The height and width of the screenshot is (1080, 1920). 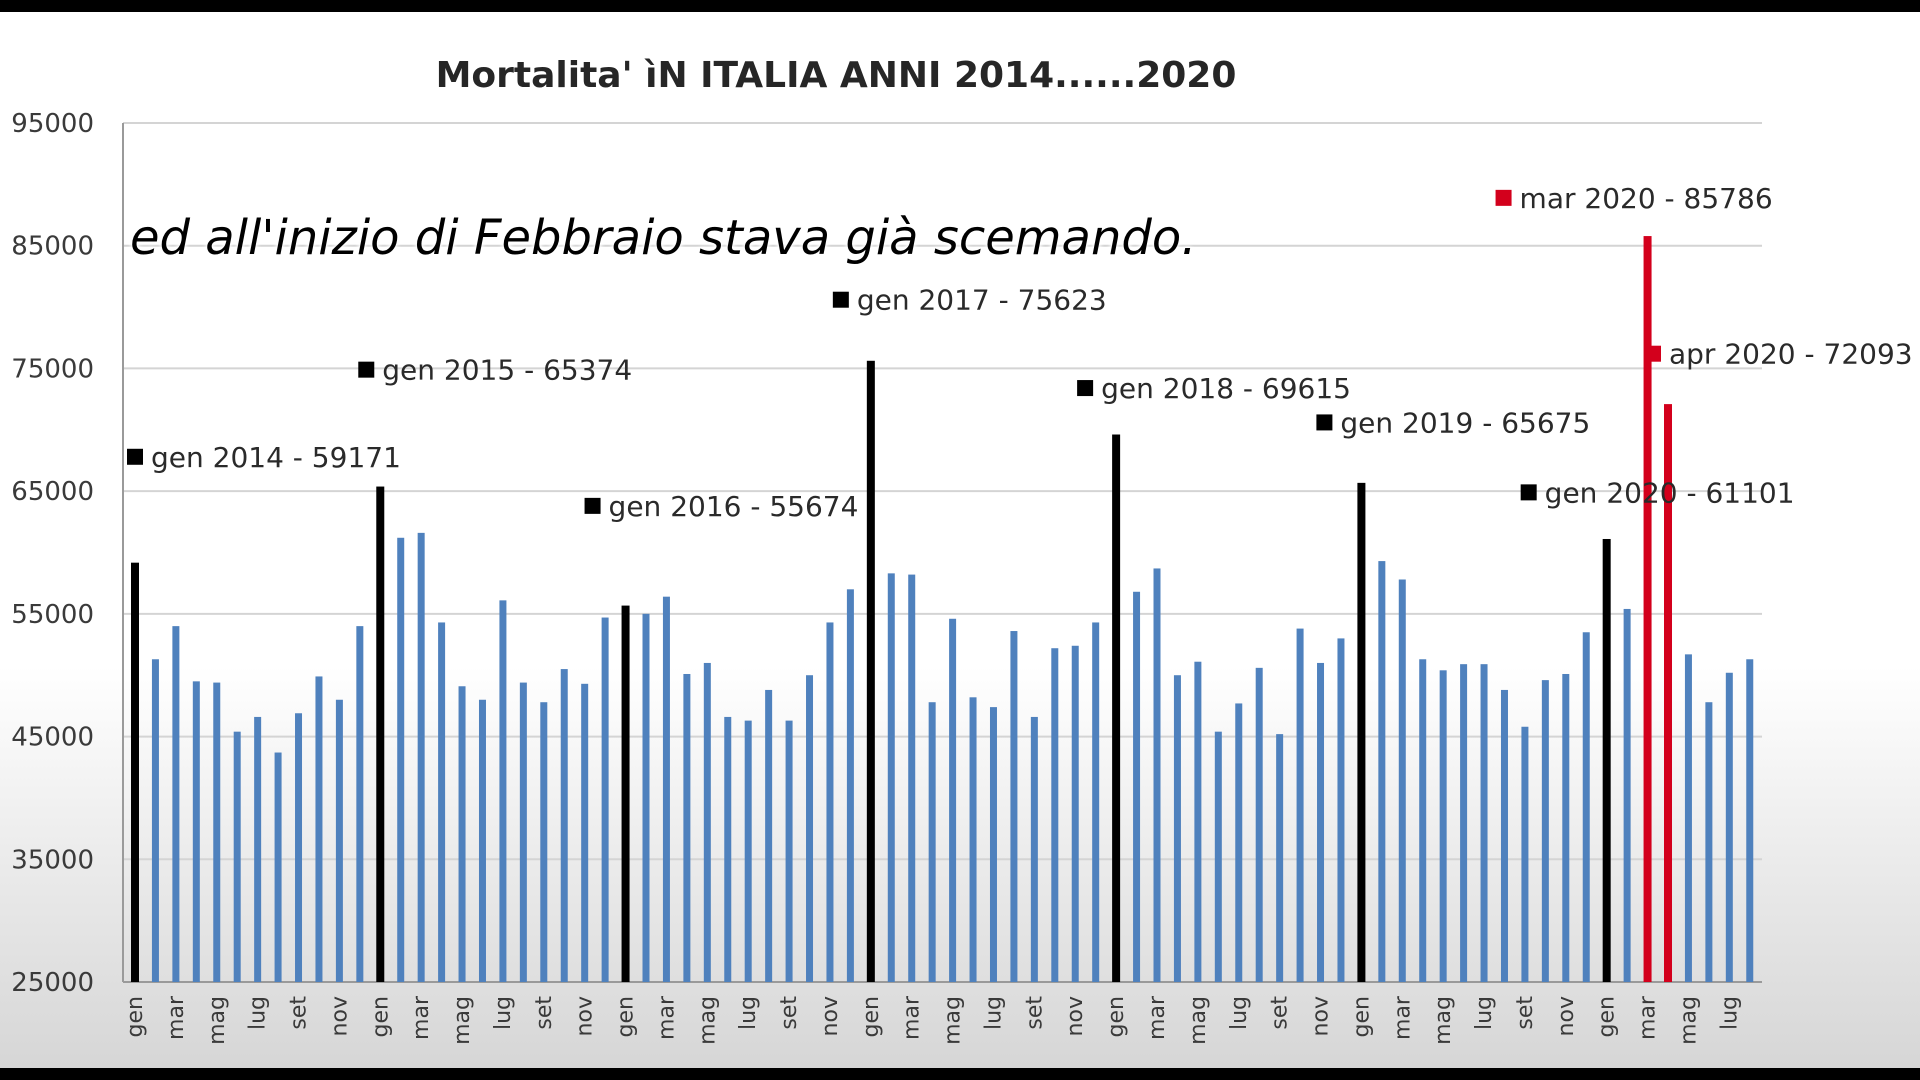 What do you see at coordinates (1465, 422) in the screenshot?
I see `annotation-label: gen 2019 - 65675` at bounding box center [1465, 422].